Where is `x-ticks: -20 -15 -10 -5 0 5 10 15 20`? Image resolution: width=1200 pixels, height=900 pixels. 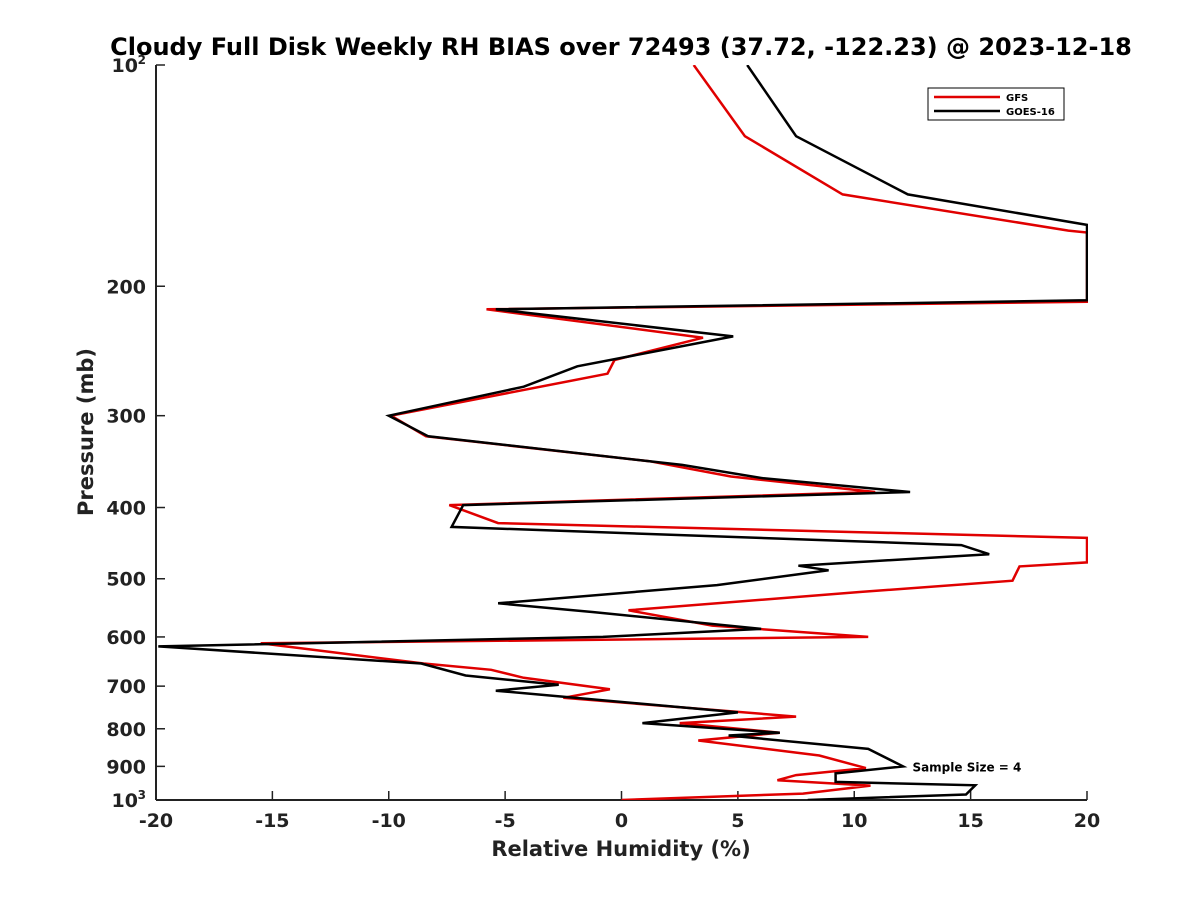 x-ticks: -20 -15 -10 -5 0 5 10 15 20 is located at coordinates (619, 811).